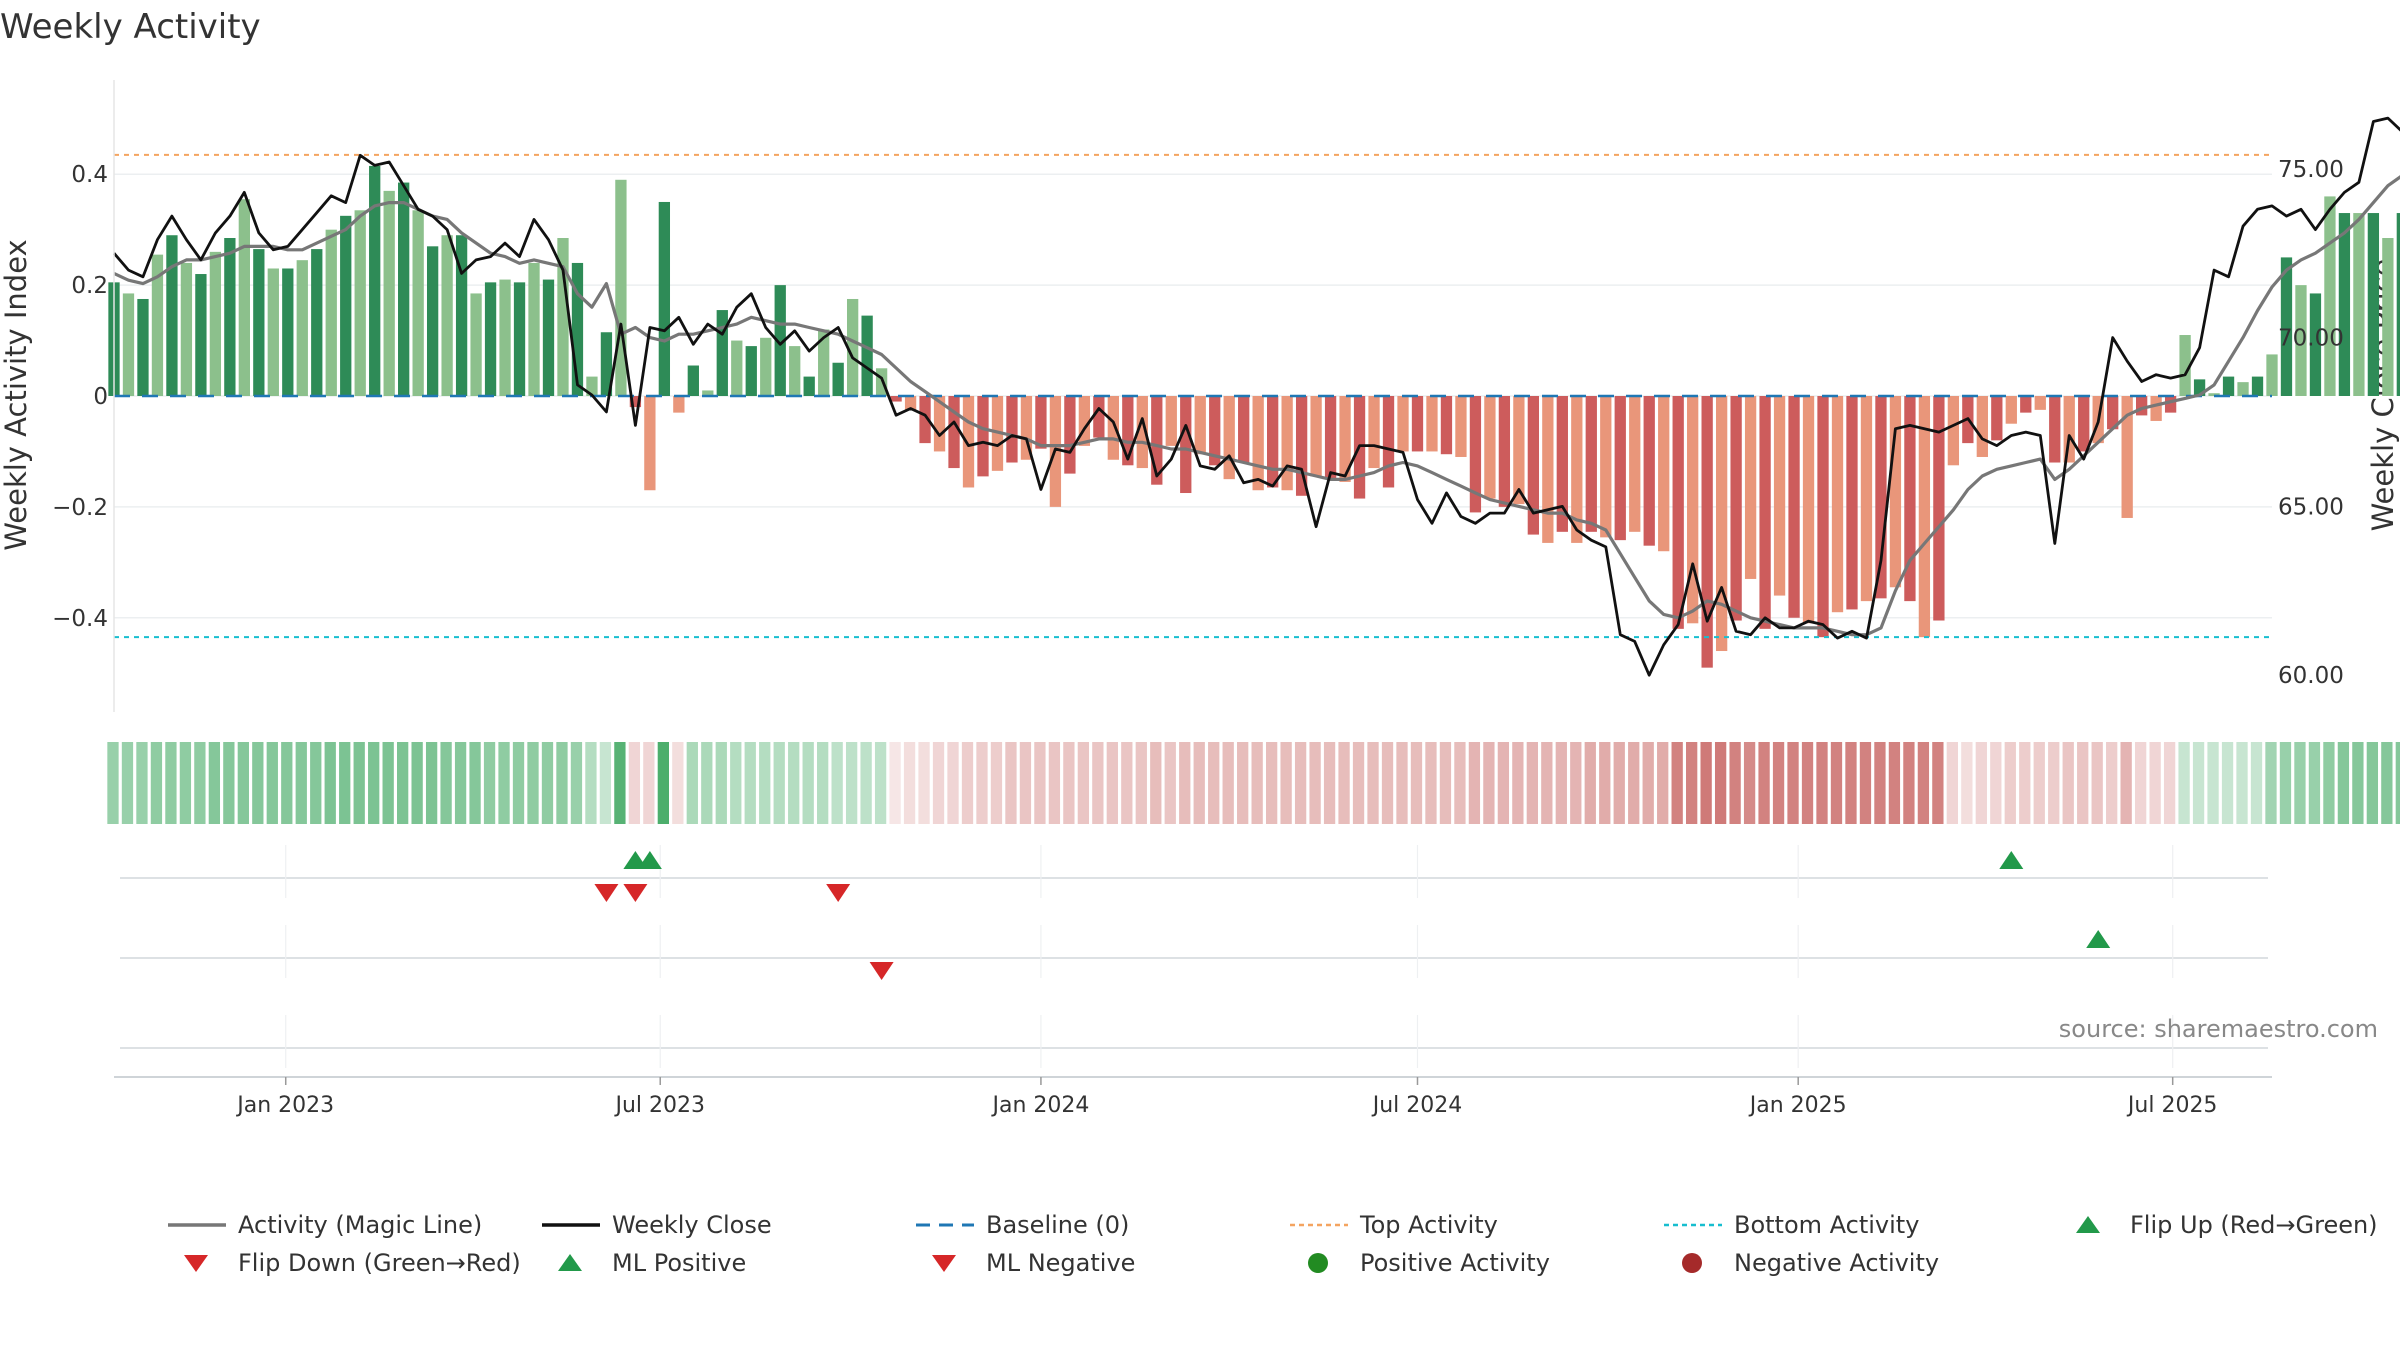 Image resolution: width=2400 pixels, height=1350 pixels. Describe the element at coordinates (652, 1263) in the screenshot. I see `legend-item-ml_pos: ML Positive` at that location.